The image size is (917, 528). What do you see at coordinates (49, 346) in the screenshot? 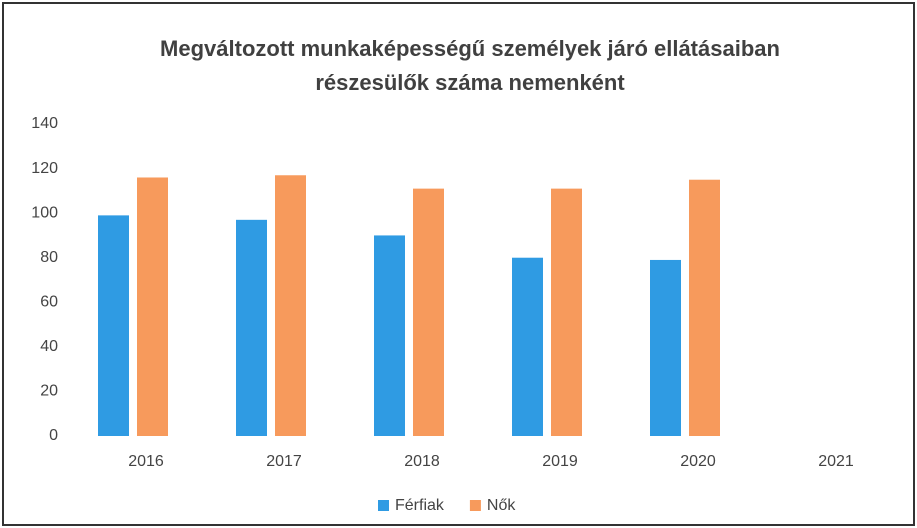
I see `y-tick-label: 40` at bounding box center [49, 346].